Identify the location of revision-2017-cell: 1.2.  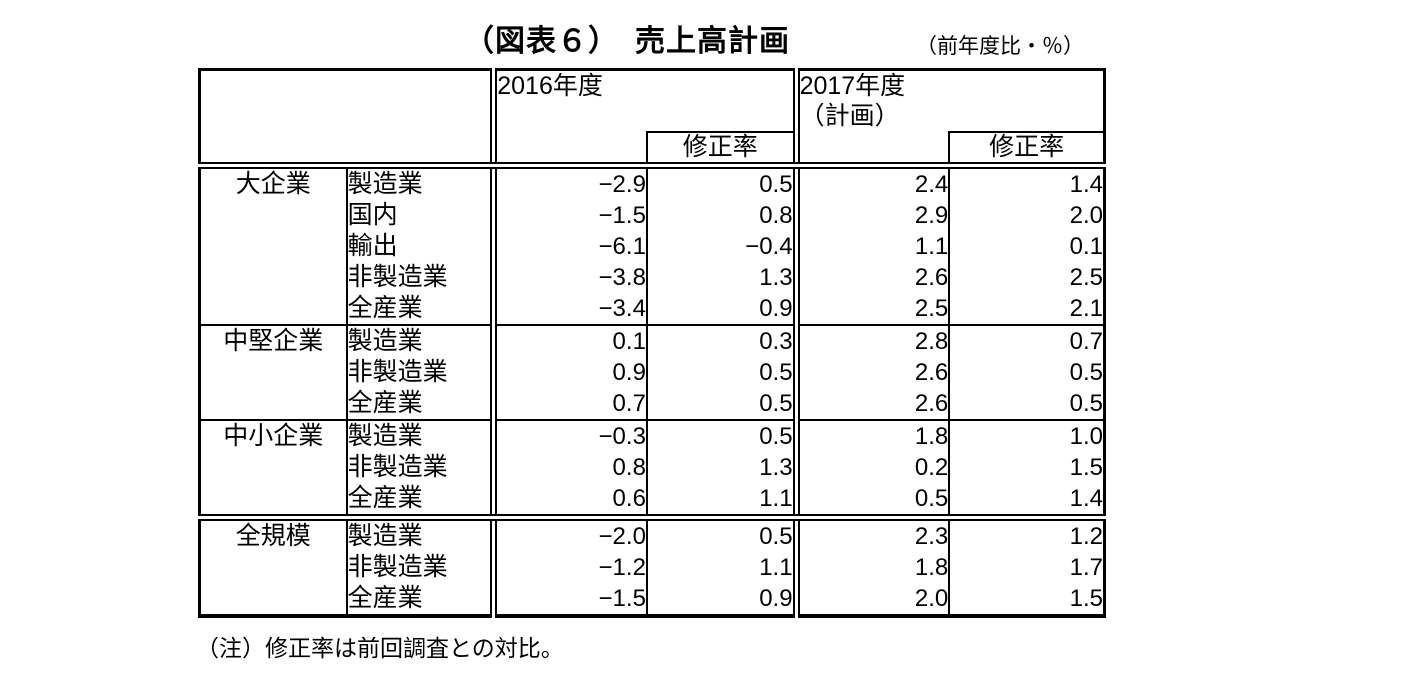
(1026, 534).